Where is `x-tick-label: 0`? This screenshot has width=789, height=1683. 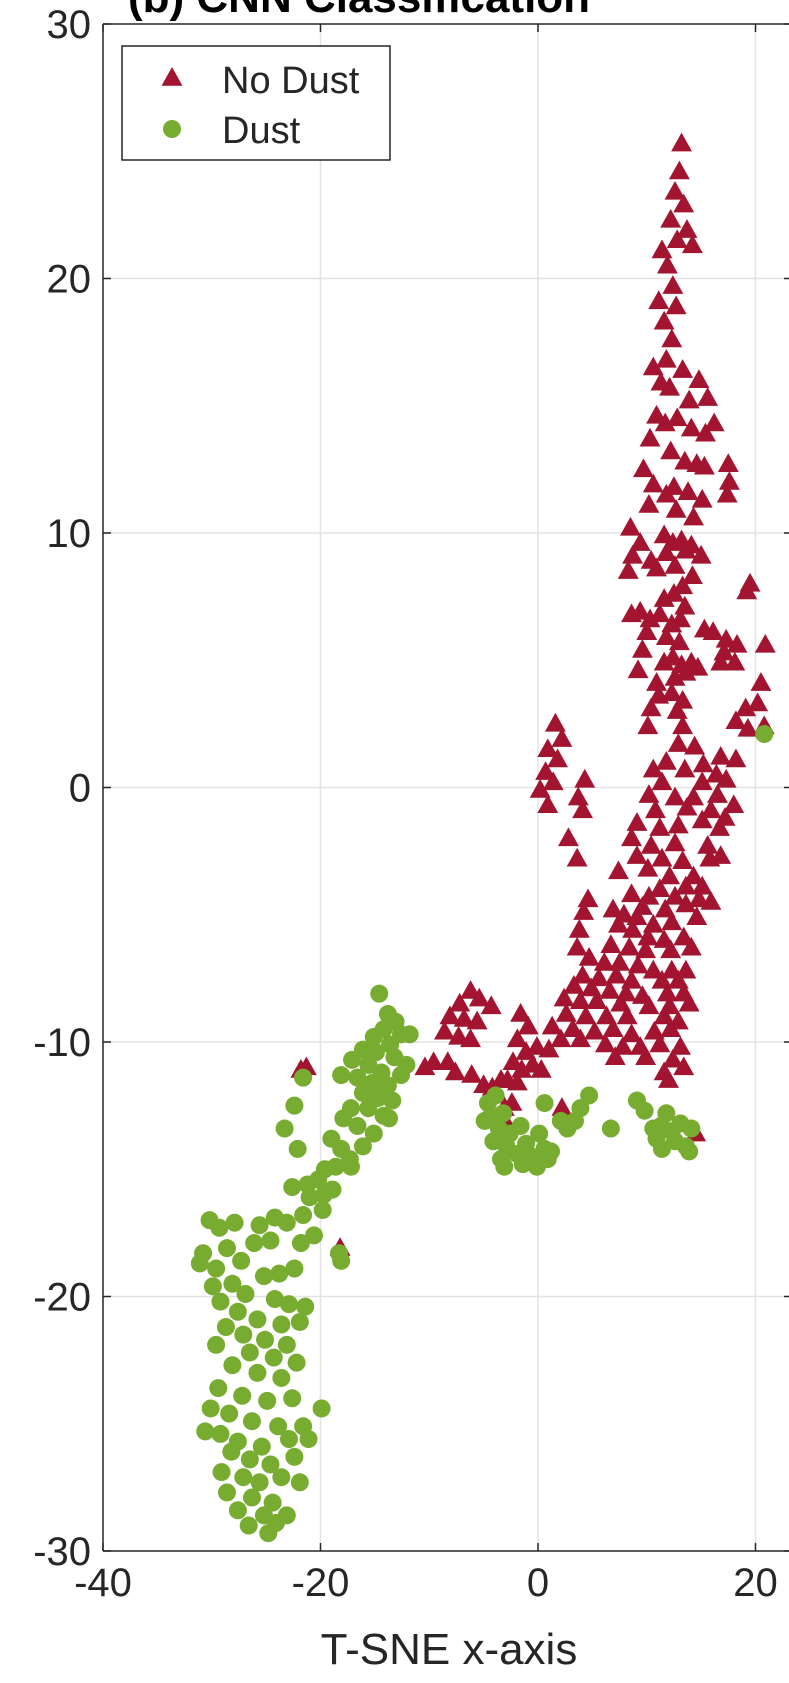
x-tick-label: 0 is located at coordinates (538, 1583).